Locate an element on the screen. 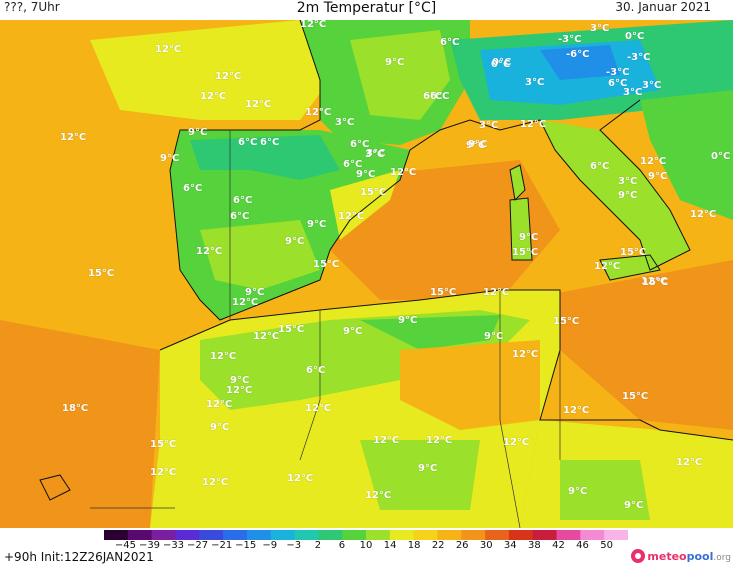 The height and width of the screenshot is (566, 733). temp-label-t65: 9°C is located at coordinates (529, 237).